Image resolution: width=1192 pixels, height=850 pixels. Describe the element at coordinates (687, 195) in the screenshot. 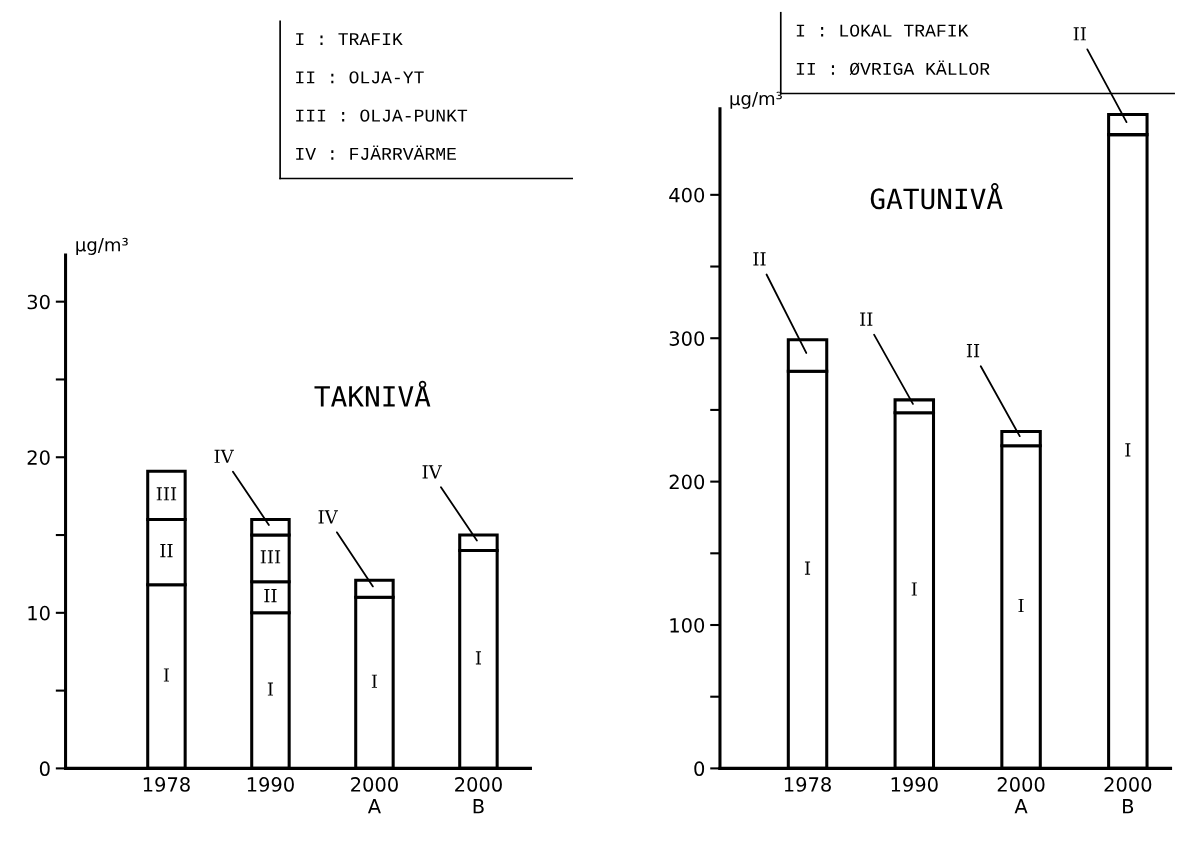

I see `y-tick-label: 400` at that location.